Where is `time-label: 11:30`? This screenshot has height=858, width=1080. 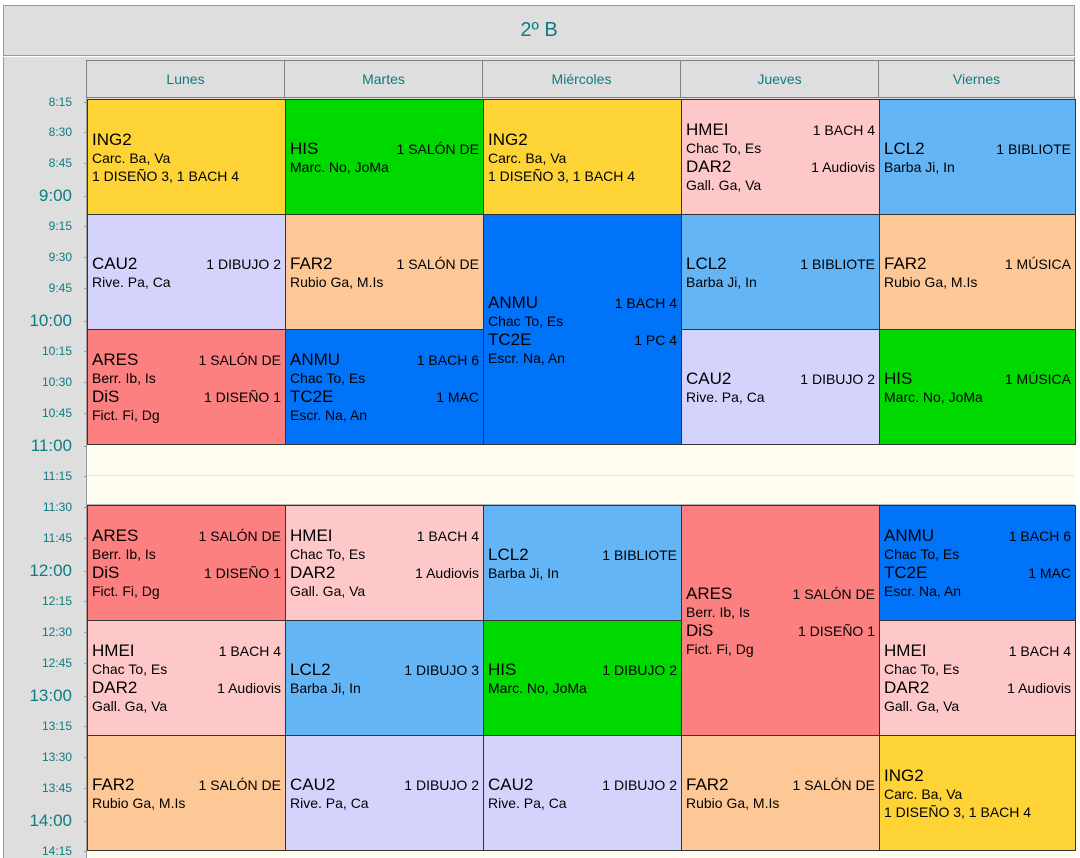 time-label: 11:30 is located at coordinates (57, 507).